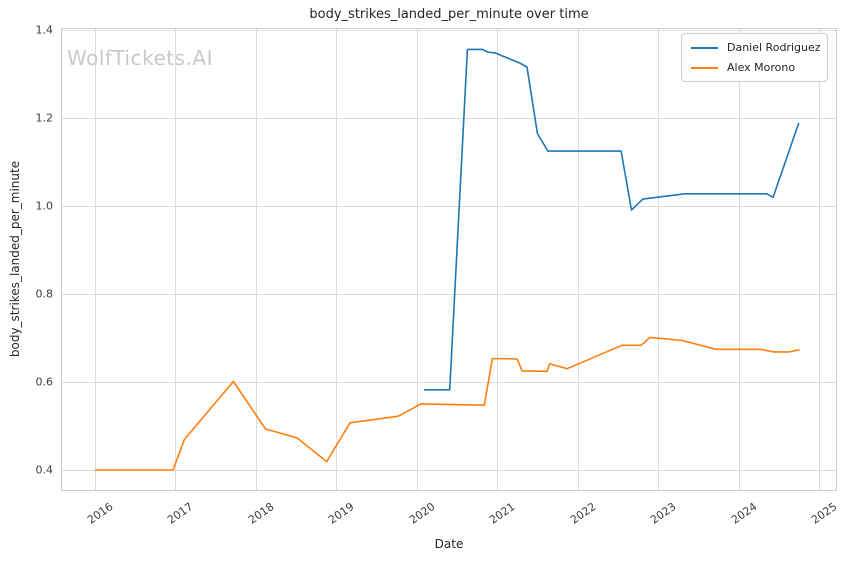  What do you see at coordinates (44, 30) in the screenshot?
I see `y-tick-label-1.4: 1.4` at bounding box center [44, 30].